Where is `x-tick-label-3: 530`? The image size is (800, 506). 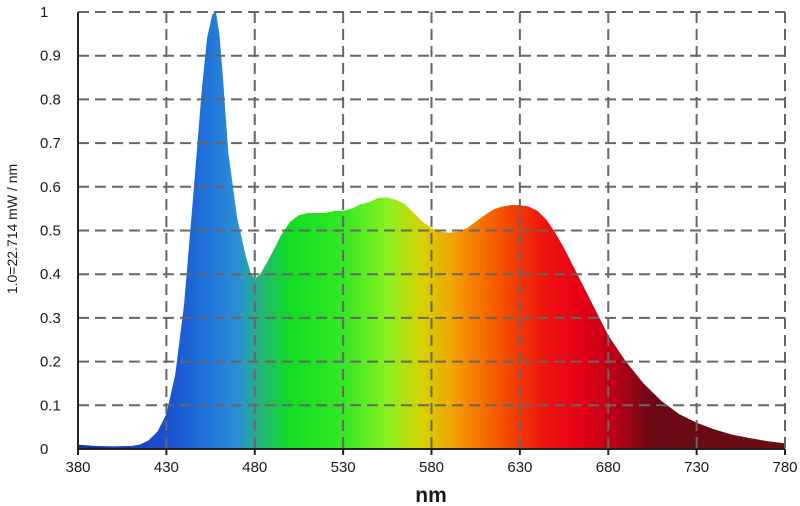
x-tick-label-3: 530 is located at coordinates (343, 467).